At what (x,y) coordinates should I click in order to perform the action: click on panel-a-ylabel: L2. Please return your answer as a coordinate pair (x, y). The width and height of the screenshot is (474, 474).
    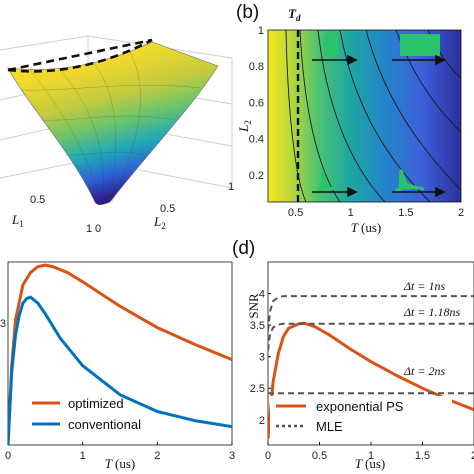
    Looking at the image, I should click on (159, 222).